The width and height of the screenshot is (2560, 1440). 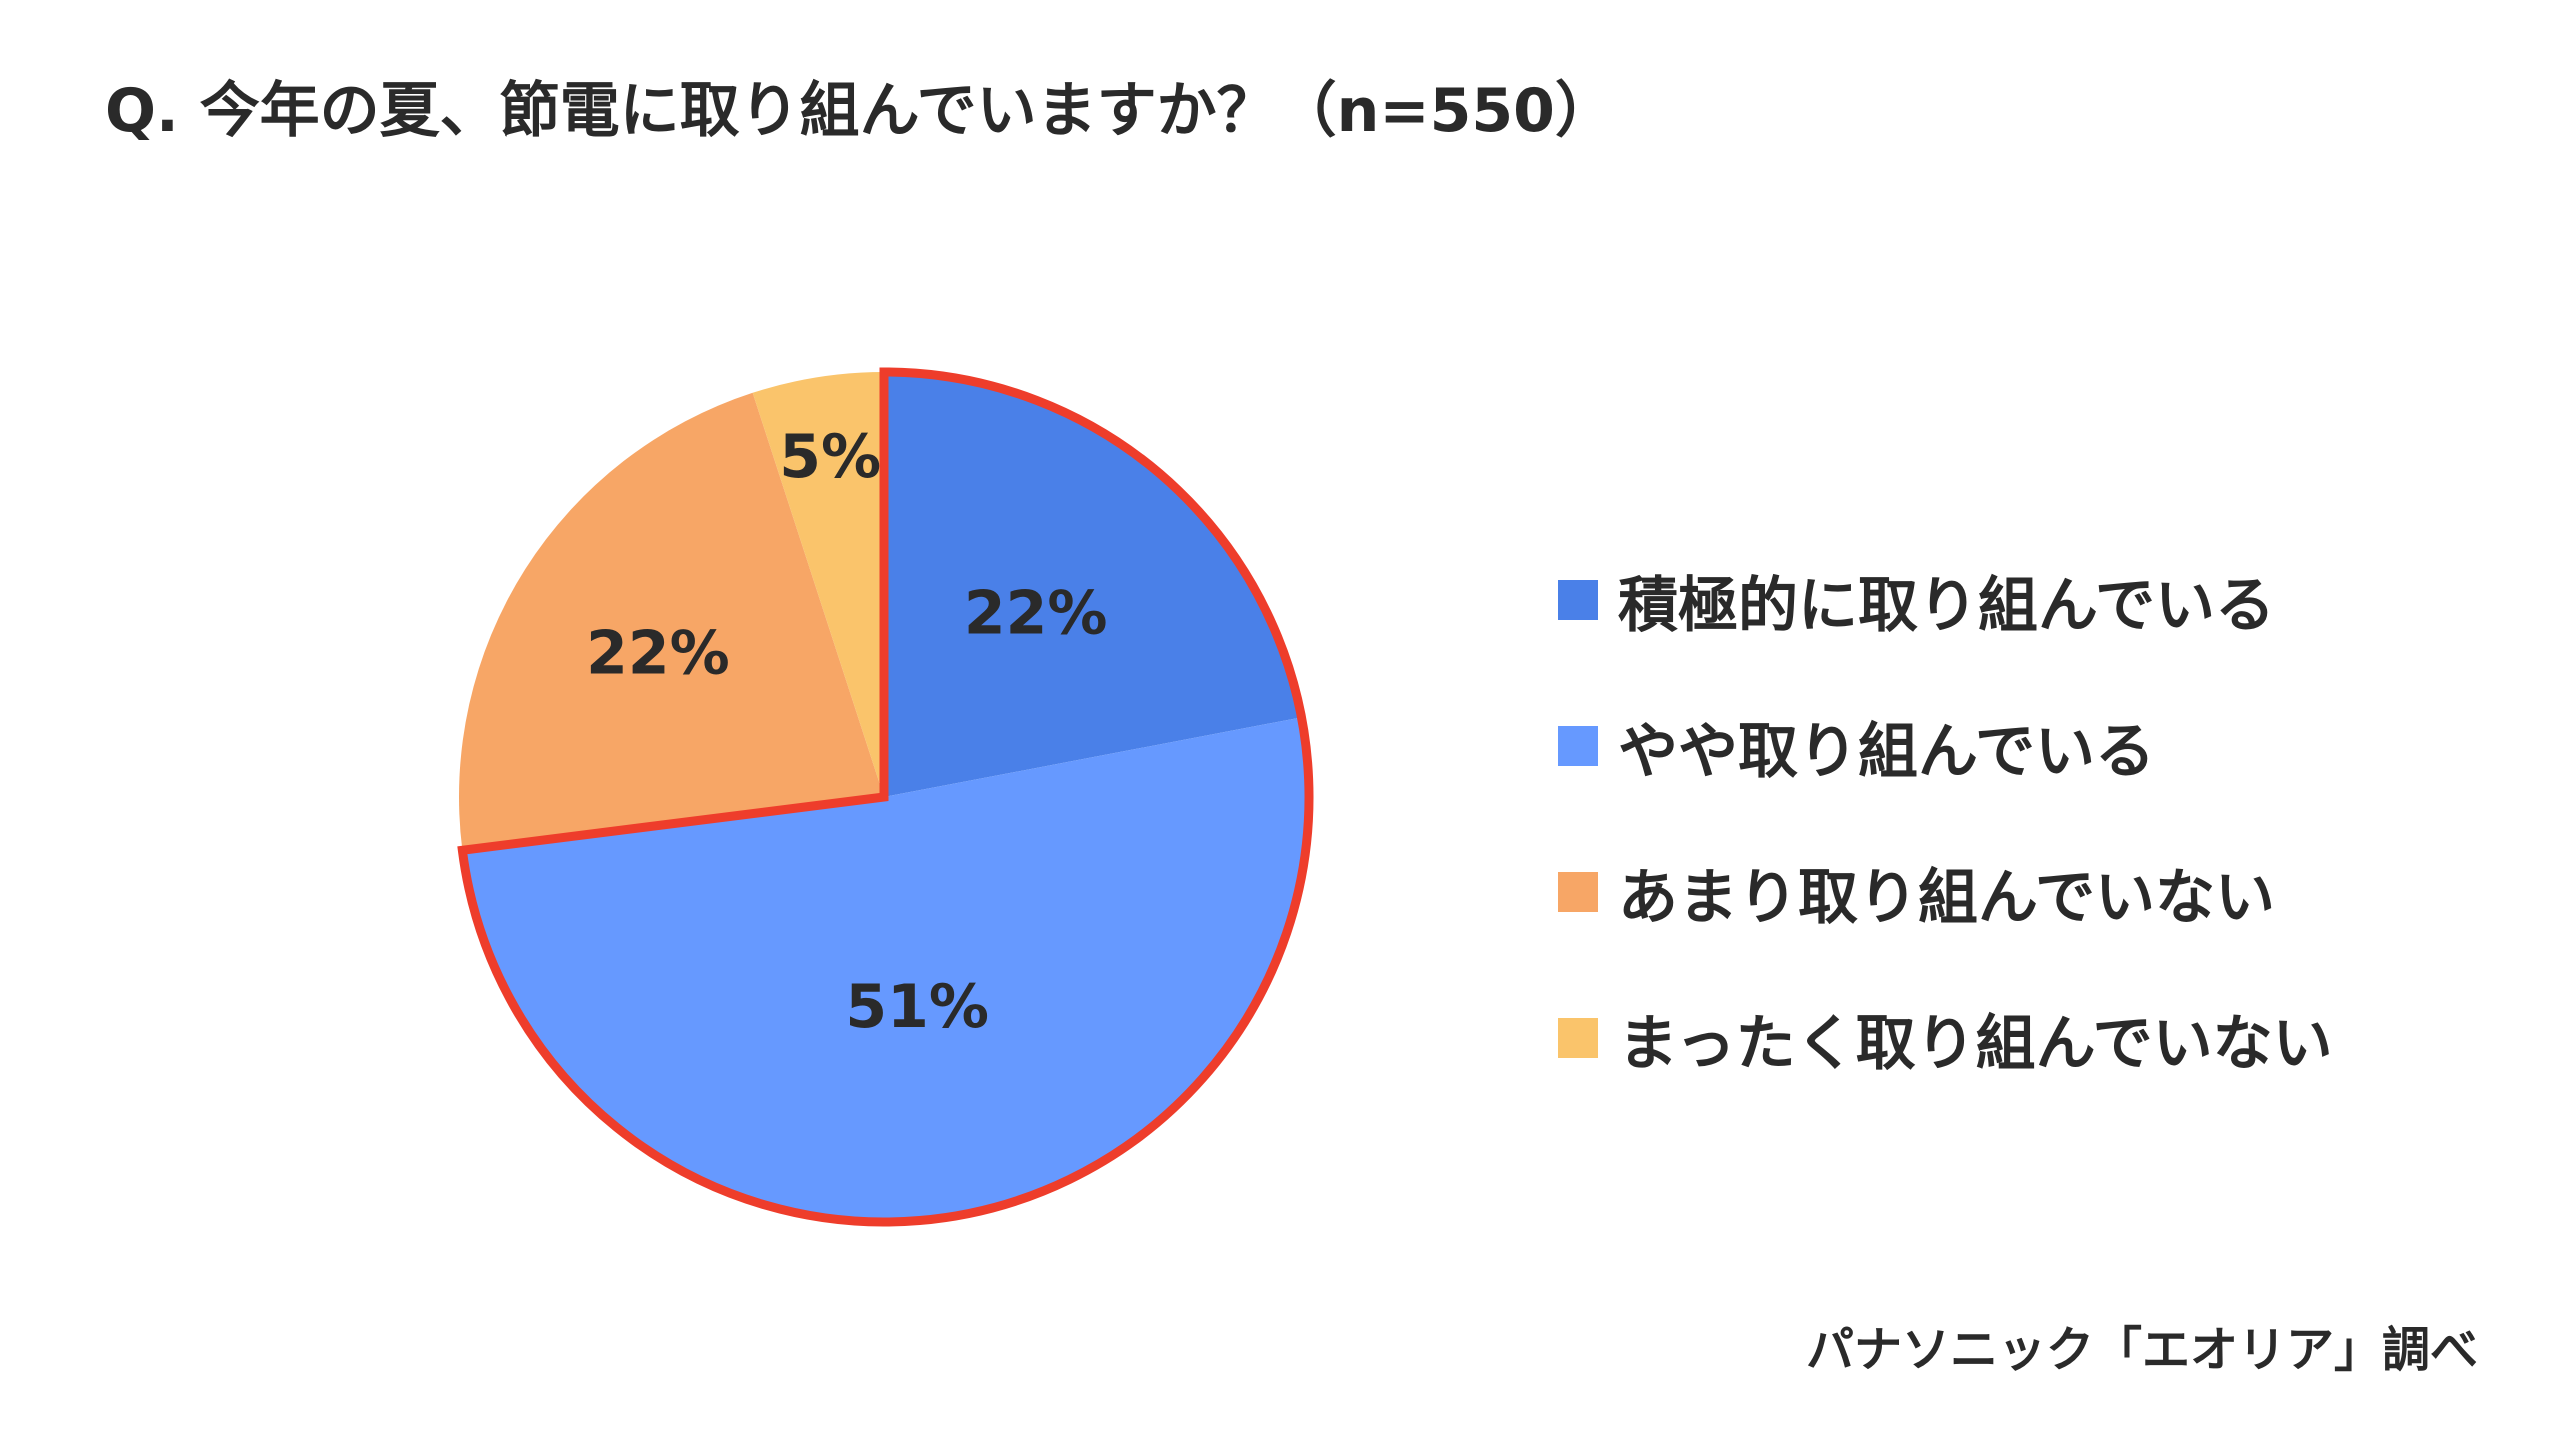 What do you see at coordinates (917, 1007) in the screenshot?
I see `data-label: 51%` at bounding box center [917, 1007].